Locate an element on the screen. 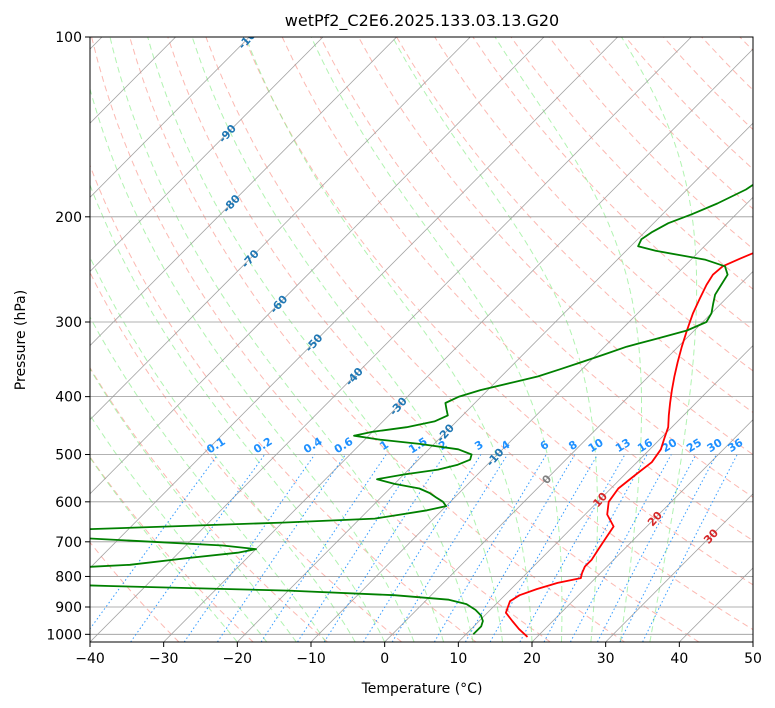 The width and height of the screenshot is (775, 708). y-tick-label: 900 is located at coordinates (68, 608).